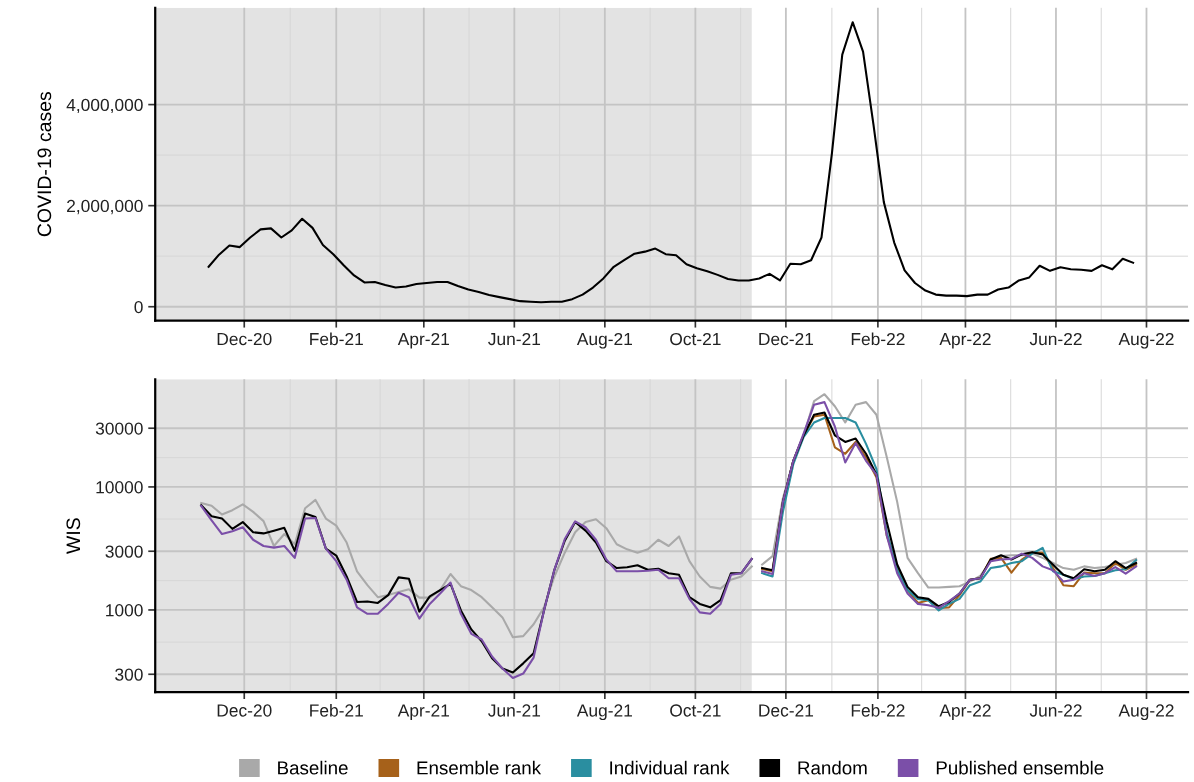 The width and height of the screenshot is (1194, 782). What do you see at coordinates (129, 674) in the screenshot?
I see `y-tick-label: 300` at bounding box center [129, 674].